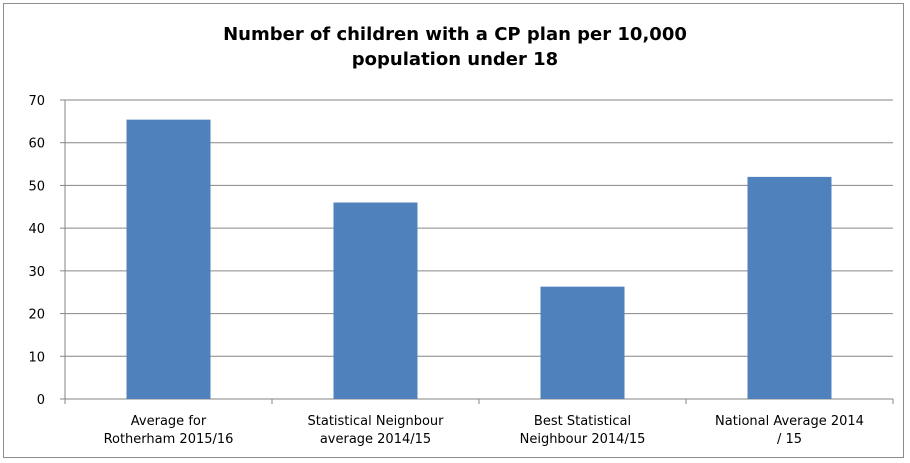 The width and height of the screenshot is (910, 463). Describe the element at coordinates (36, 357) in the screenshot. I see `y-tick-label: 10` at that location.